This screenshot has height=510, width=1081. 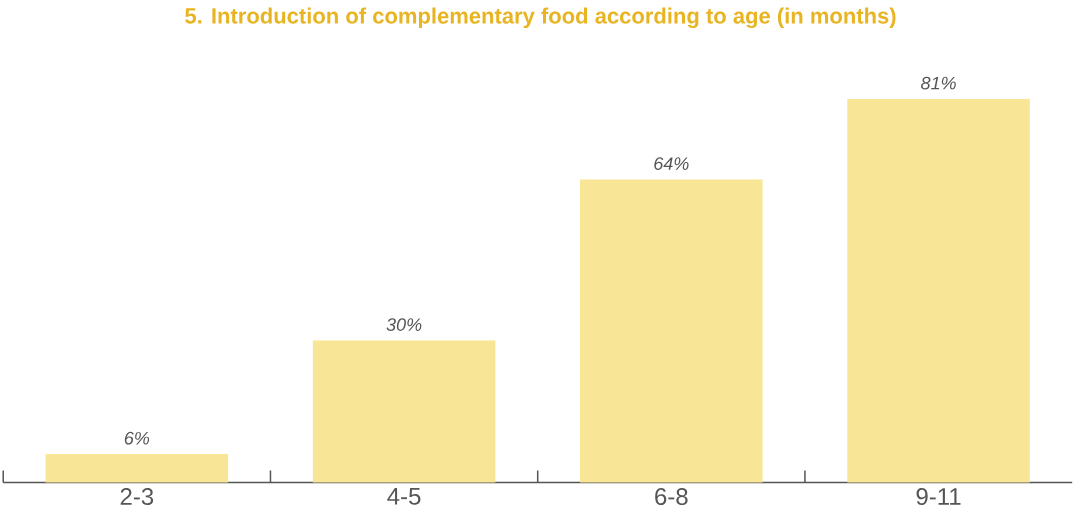 What do you see at coordinates (404, 496) in the screenshot?
I see `x-tick-label: 4-5` at bounding box center [404, 496].